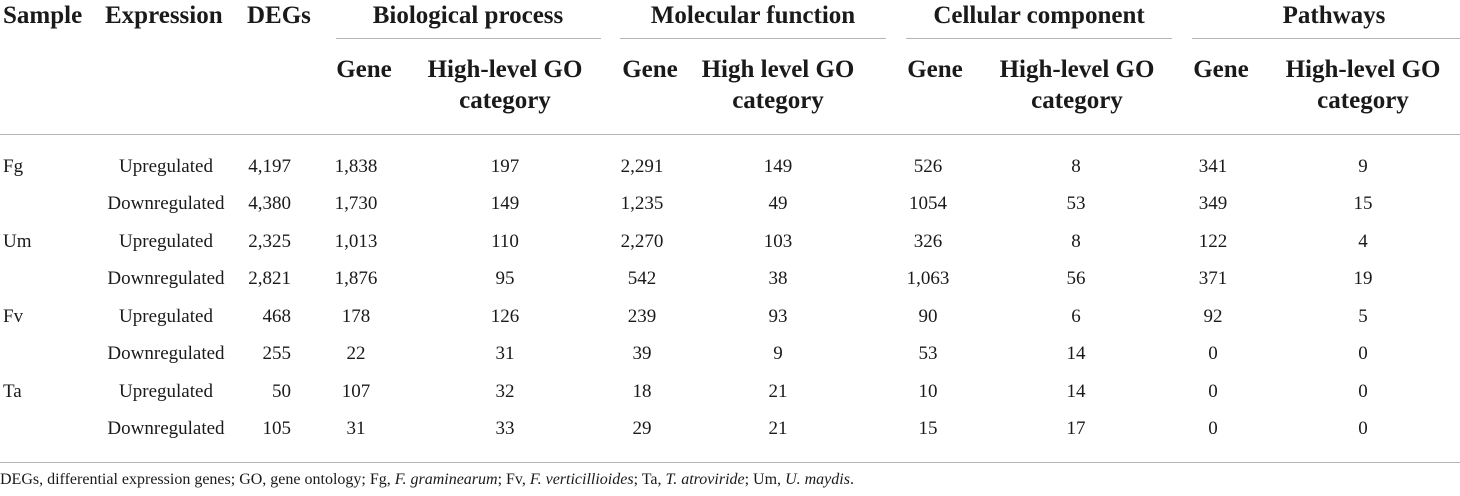 The width and height of the screenshot is (1460, 496). Describe the element at coordinates (1077, 85) in the screenshot. I see `subheader-cc-category: High-level GO category` at that location.